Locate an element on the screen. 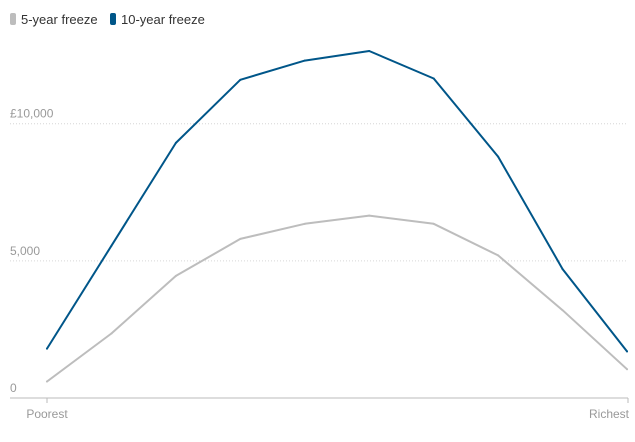 The height and width of the screenshot is (442, 635). y-tick-label: 5,000 is located at coordinates (25, 251).